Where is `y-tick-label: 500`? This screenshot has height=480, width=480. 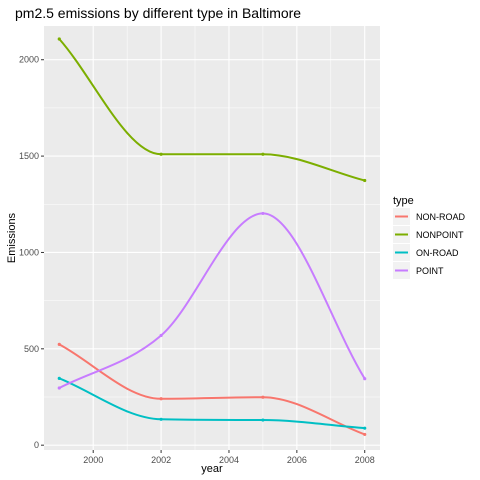 y-tick-label: 500 is located at coordinates (31, 349).